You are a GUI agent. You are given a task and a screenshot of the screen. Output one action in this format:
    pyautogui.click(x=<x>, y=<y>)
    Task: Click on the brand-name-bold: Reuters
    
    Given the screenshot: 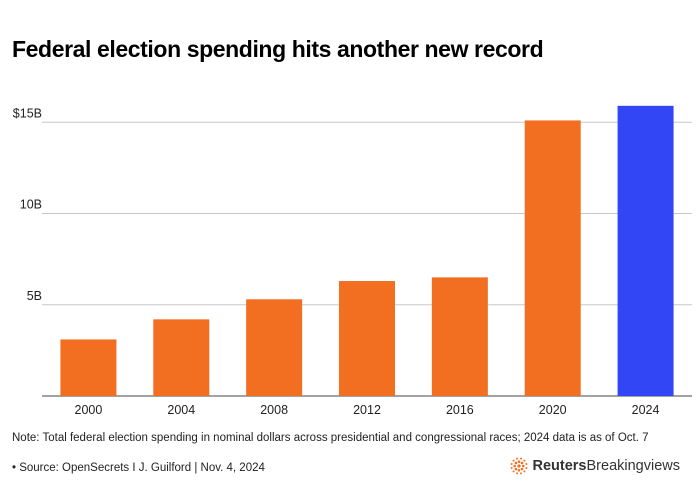 What is the action you would take?
    pyautogui.click(x=559, y=466)
    